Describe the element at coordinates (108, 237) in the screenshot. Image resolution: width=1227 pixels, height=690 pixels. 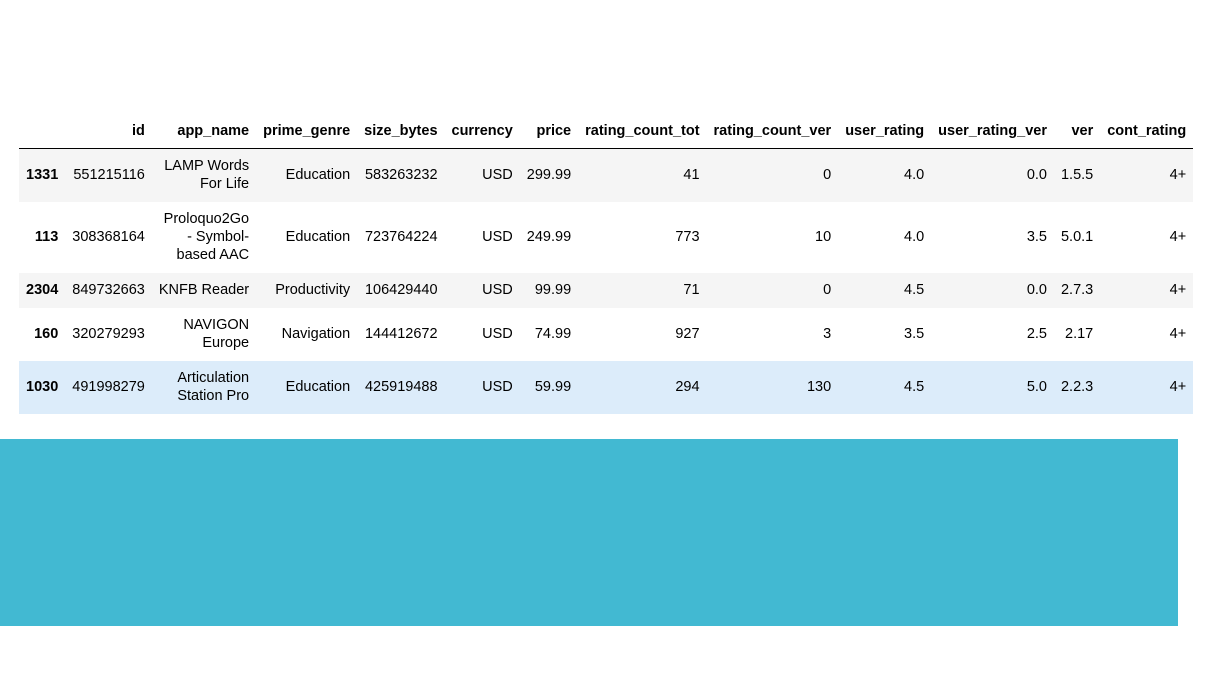
I see `cell-id: 308368164` at that location.